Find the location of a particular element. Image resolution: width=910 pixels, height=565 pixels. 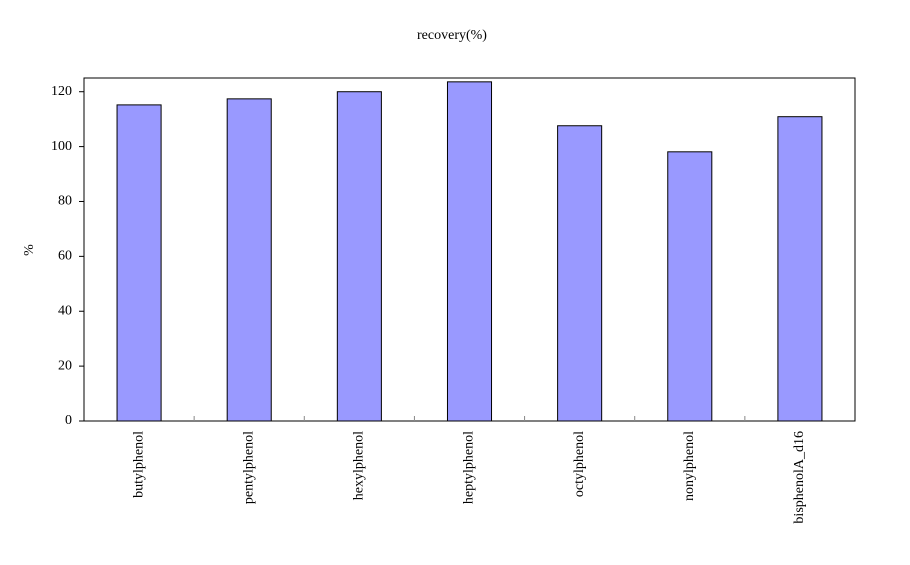

y-tick-label: 120 is located at coordinates (61, 91).